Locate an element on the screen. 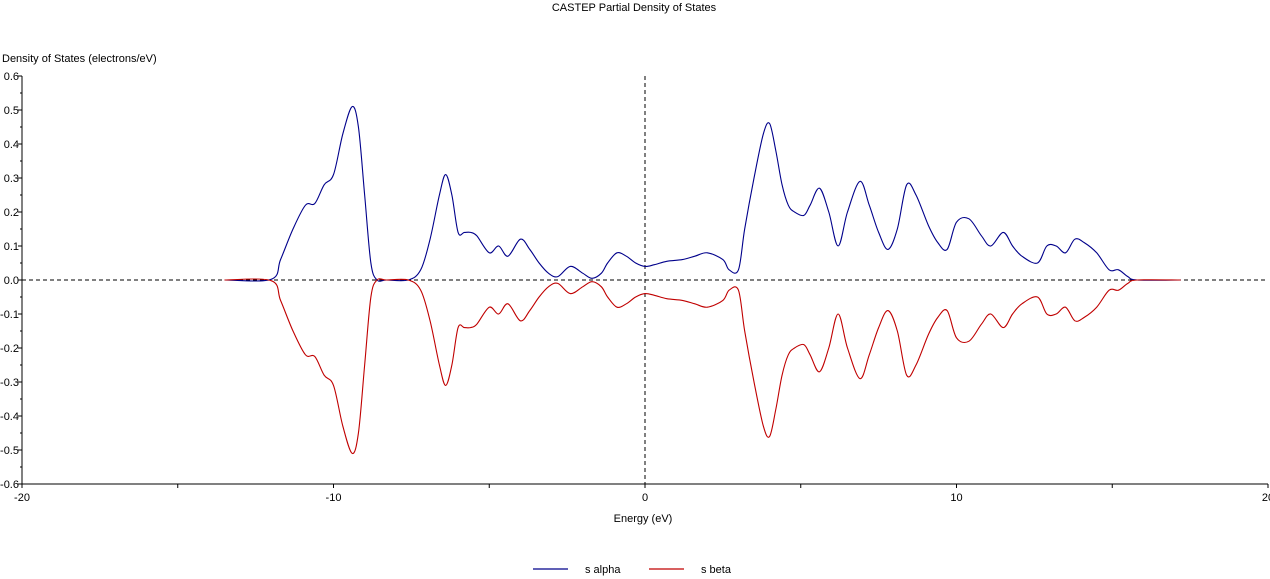  x-axis-label: Energy (eV) is located at coordinates (643, 519).